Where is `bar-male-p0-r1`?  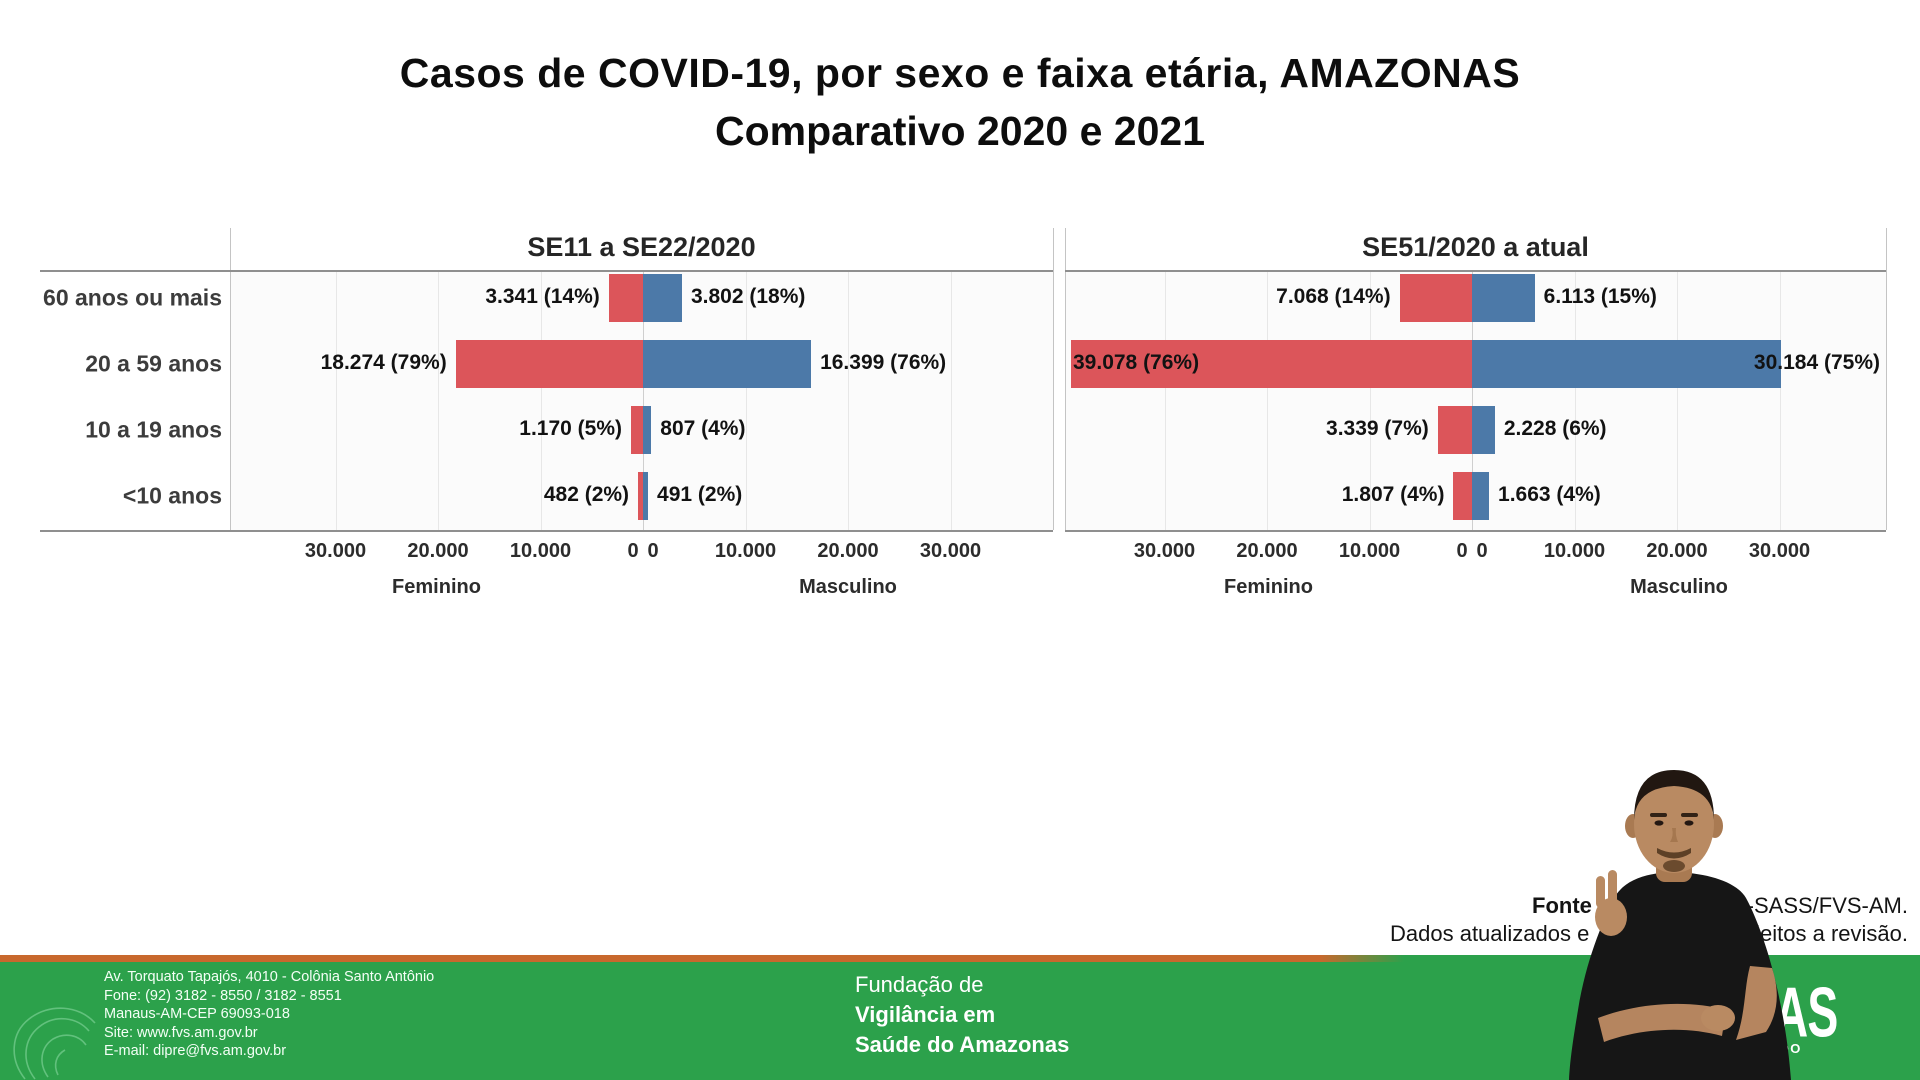
bar-male-p0-r1 is located at coordinates (727, 364).